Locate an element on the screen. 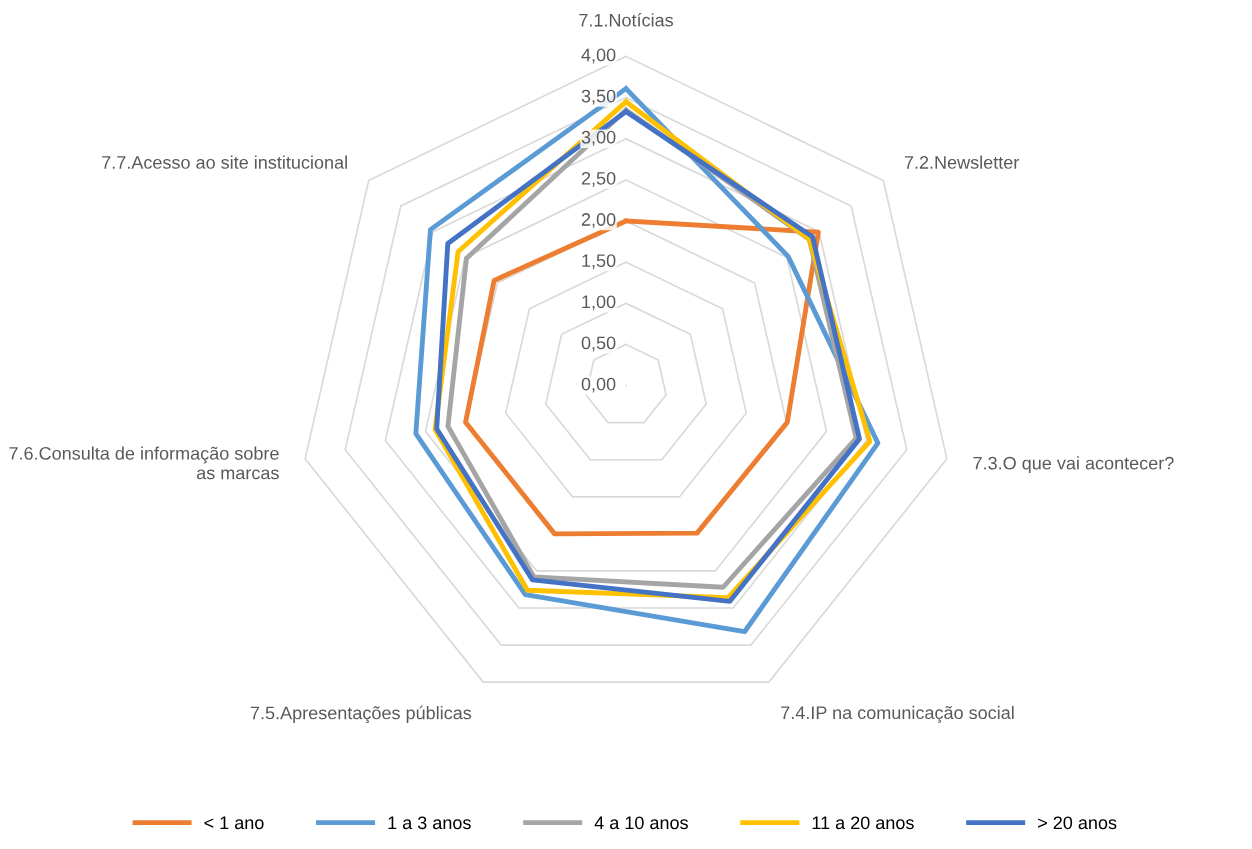 This screenshot has width=1252, height=849. spoke-label: 7.5.Apresentações públicas is located at coordinates (361, 714).